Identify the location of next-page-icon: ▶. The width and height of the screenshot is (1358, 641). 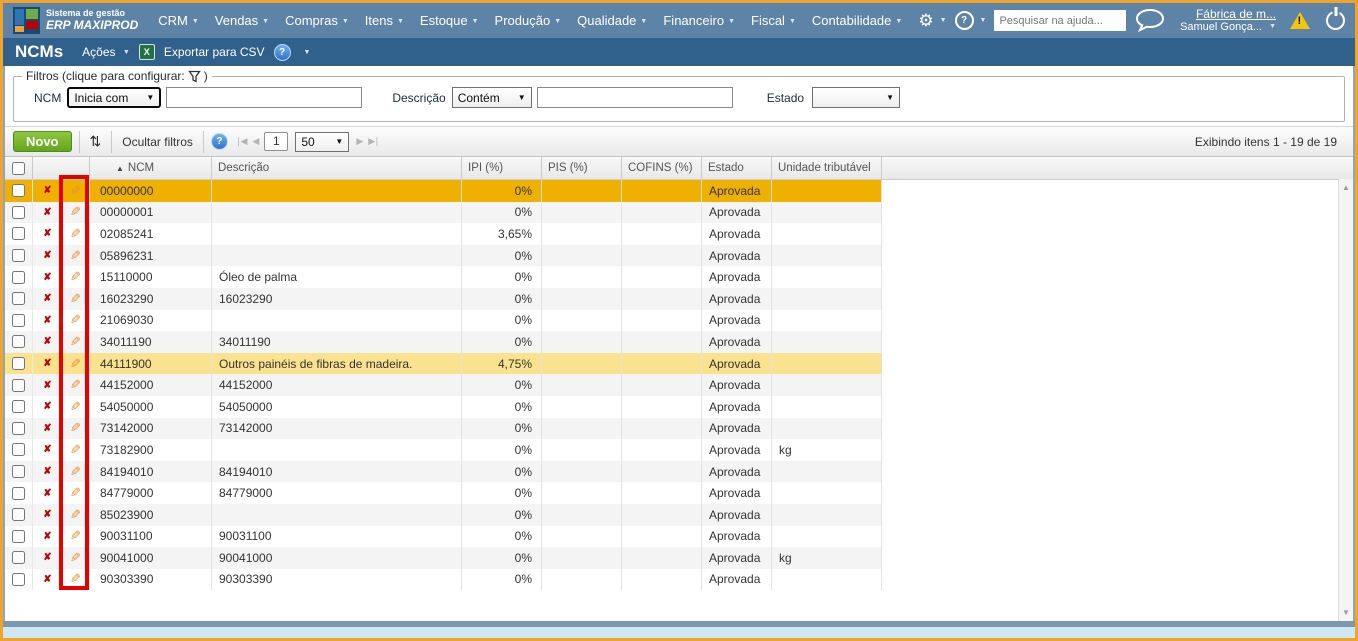
(359, 141).